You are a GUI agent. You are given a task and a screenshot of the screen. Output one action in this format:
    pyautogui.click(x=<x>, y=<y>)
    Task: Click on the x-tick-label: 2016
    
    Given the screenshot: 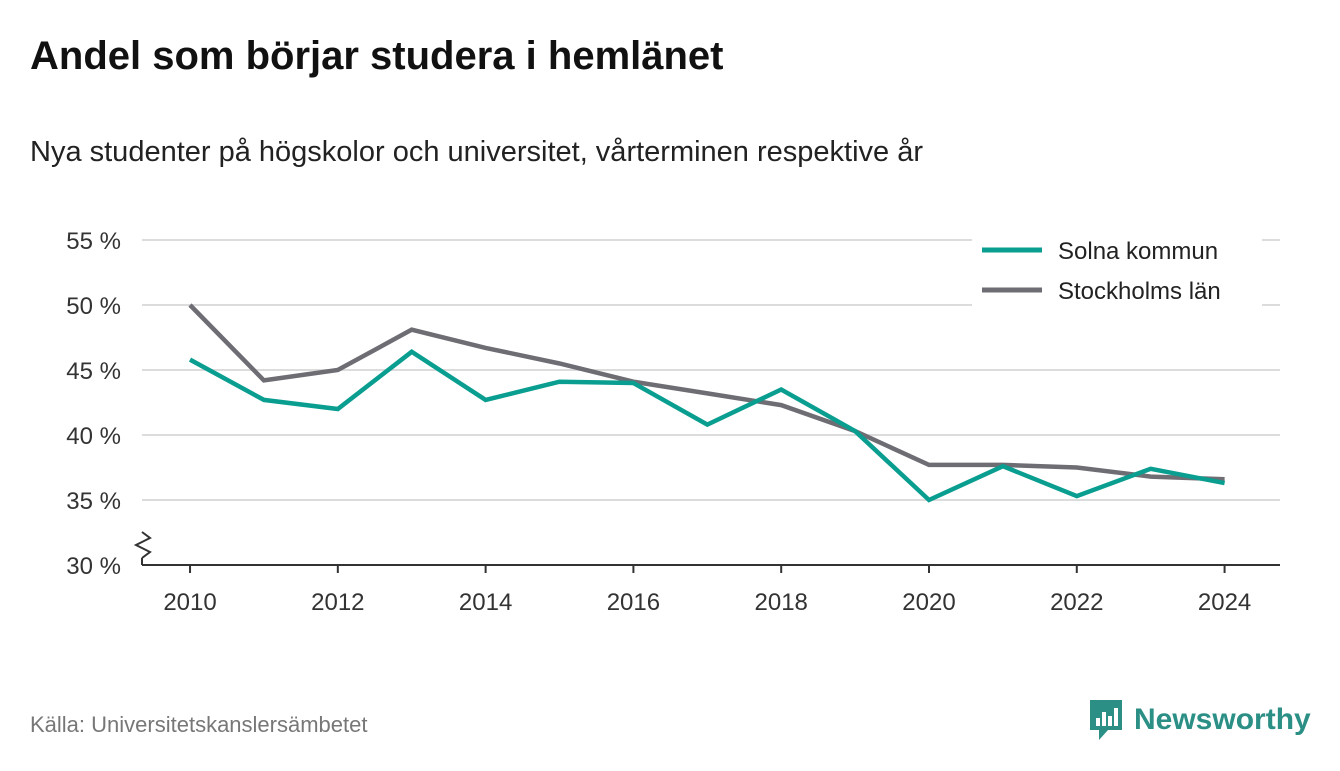 What is the action you would take?
    pyautogui.click(x=633, y=602)
    